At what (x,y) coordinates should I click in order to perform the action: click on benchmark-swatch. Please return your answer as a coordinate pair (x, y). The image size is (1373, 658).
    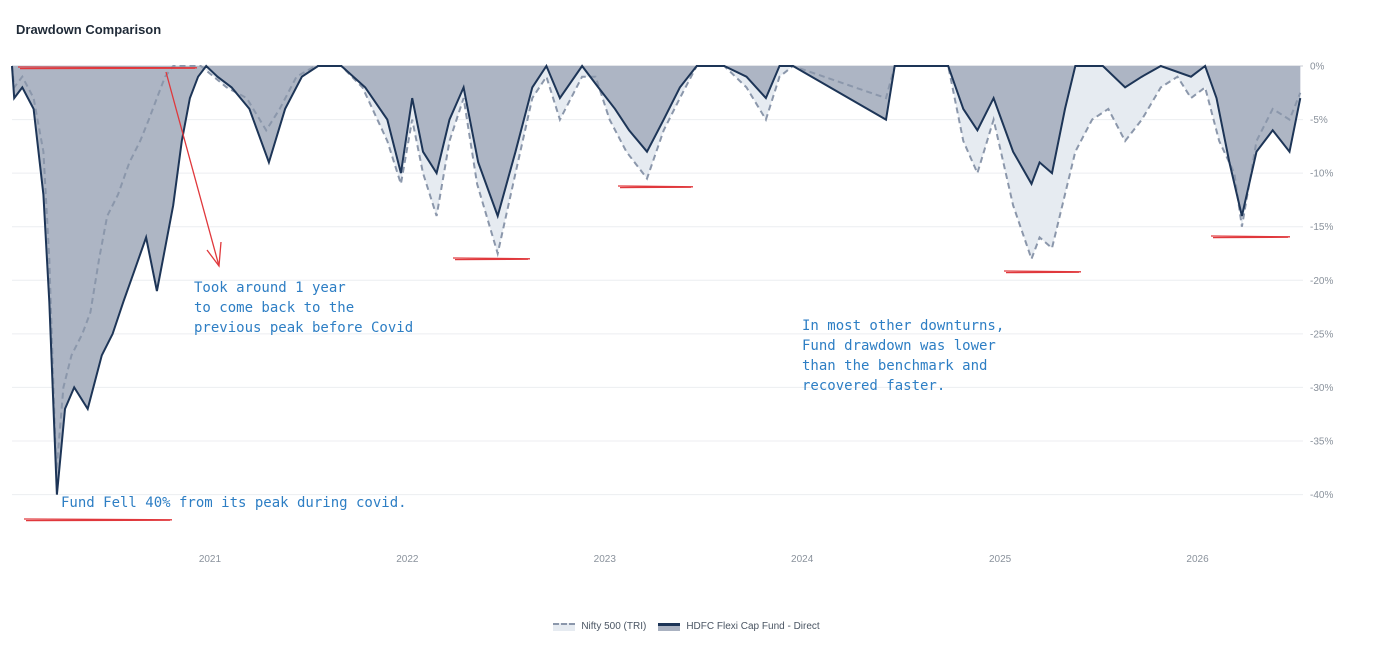
    Looking at the image, I should click on (564, 626).